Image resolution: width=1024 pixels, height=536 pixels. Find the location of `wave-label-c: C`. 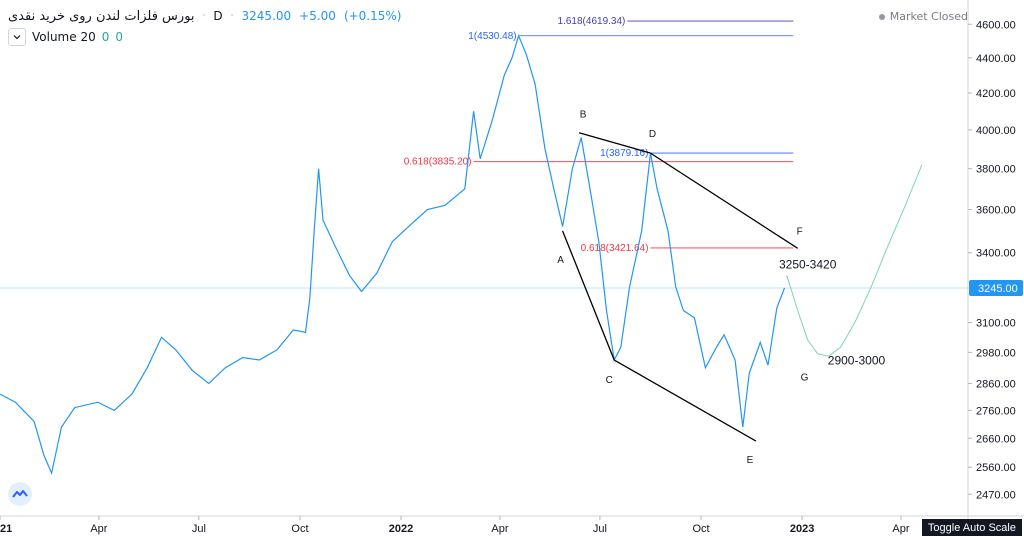

wave-label-c: C is located at coordinates (609, 380).